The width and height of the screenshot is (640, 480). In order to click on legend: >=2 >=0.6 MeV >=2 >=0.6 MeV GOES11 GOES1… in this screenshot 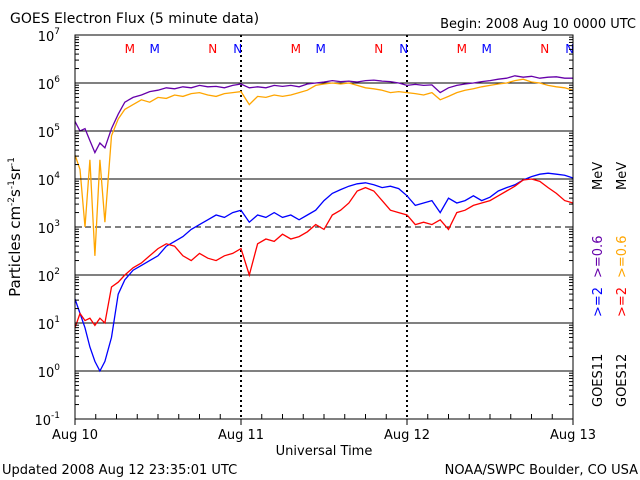, I will do `click(610, 284)`.